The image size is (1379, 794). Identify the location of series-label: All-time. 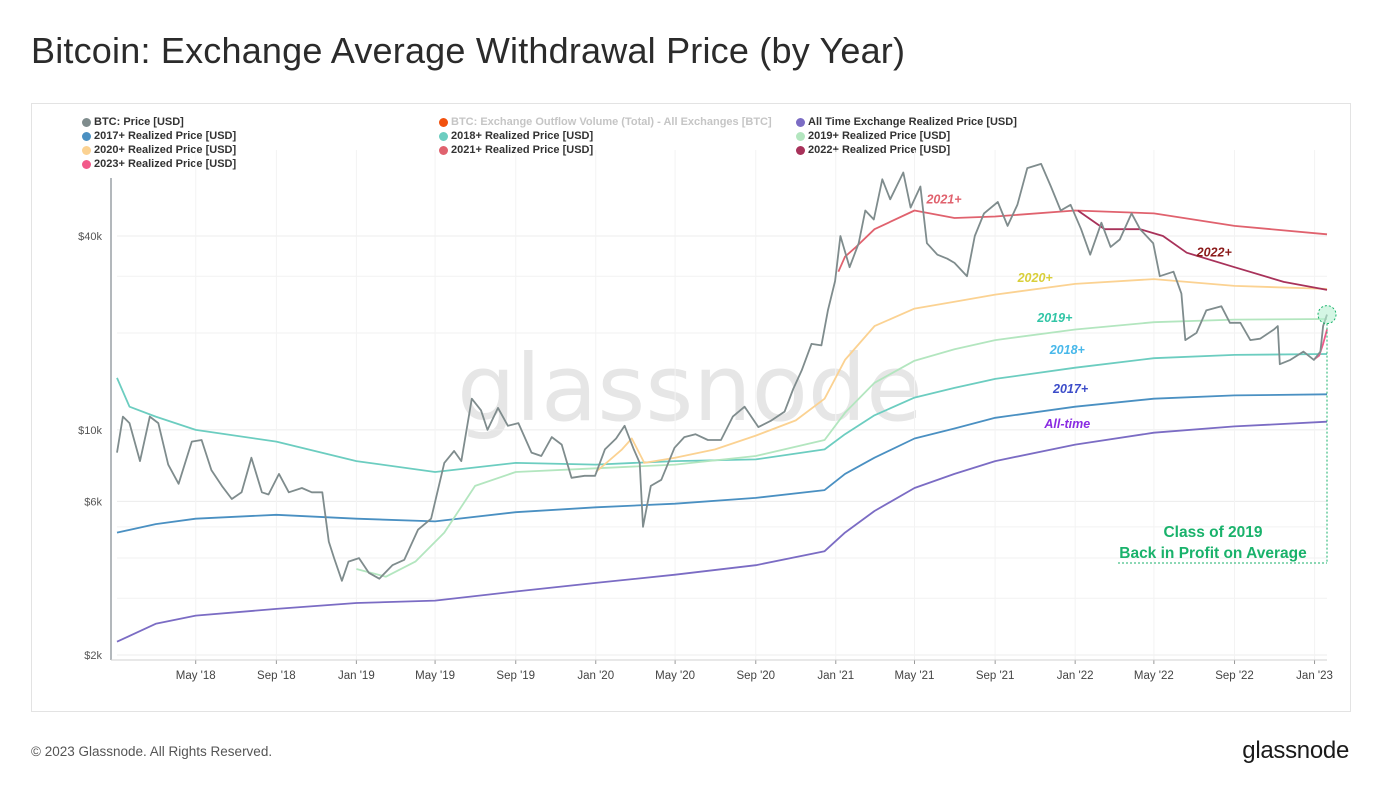
(1066, 424).